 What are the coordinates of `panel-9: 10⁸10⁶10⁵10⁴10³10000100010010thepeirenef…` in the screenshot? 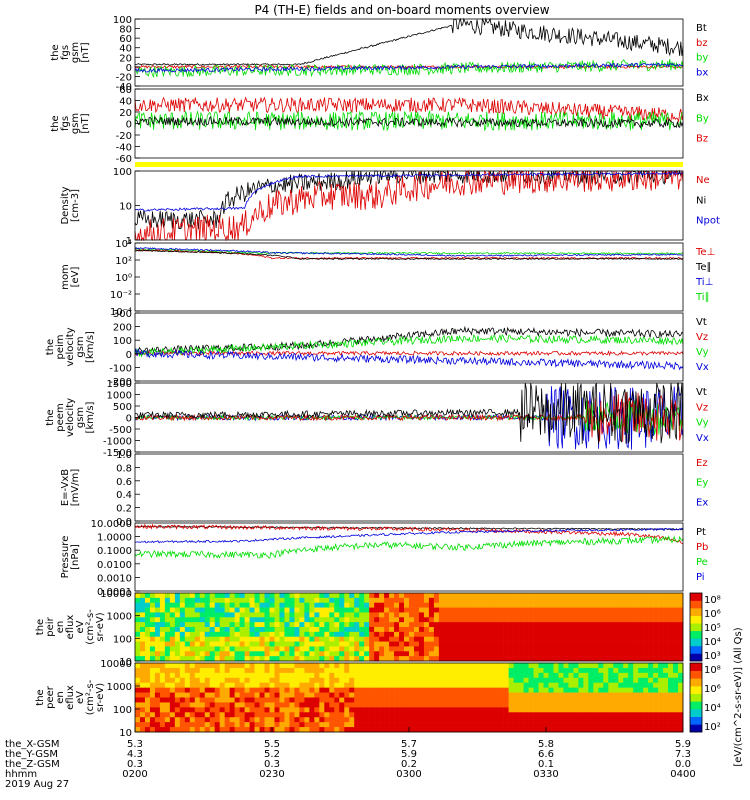 It's located at (378, 628).